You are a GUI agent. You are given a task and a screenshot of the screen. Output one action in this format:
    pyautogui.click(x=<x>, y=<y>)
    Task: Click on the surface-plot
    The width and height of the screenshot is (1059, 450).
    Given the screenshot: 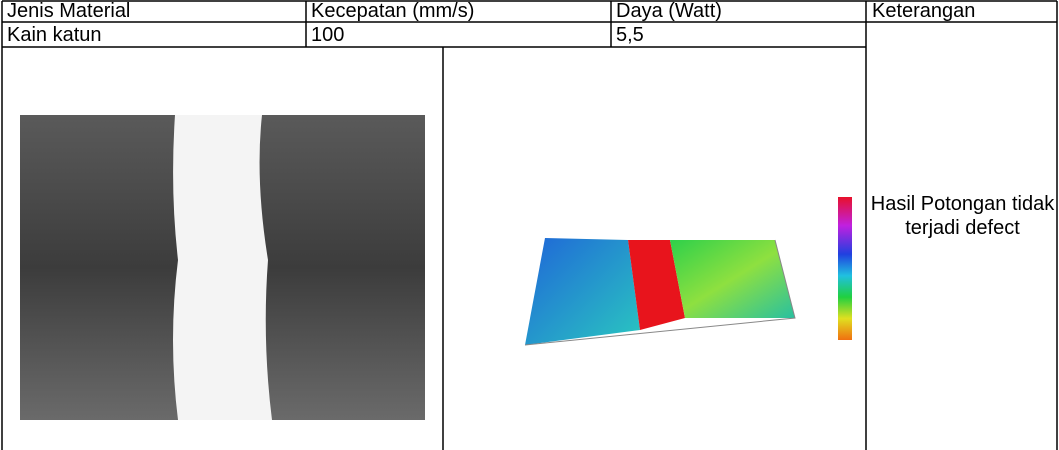 What is the action you would take?
    pyautogui.click(x=688, y=271)
    